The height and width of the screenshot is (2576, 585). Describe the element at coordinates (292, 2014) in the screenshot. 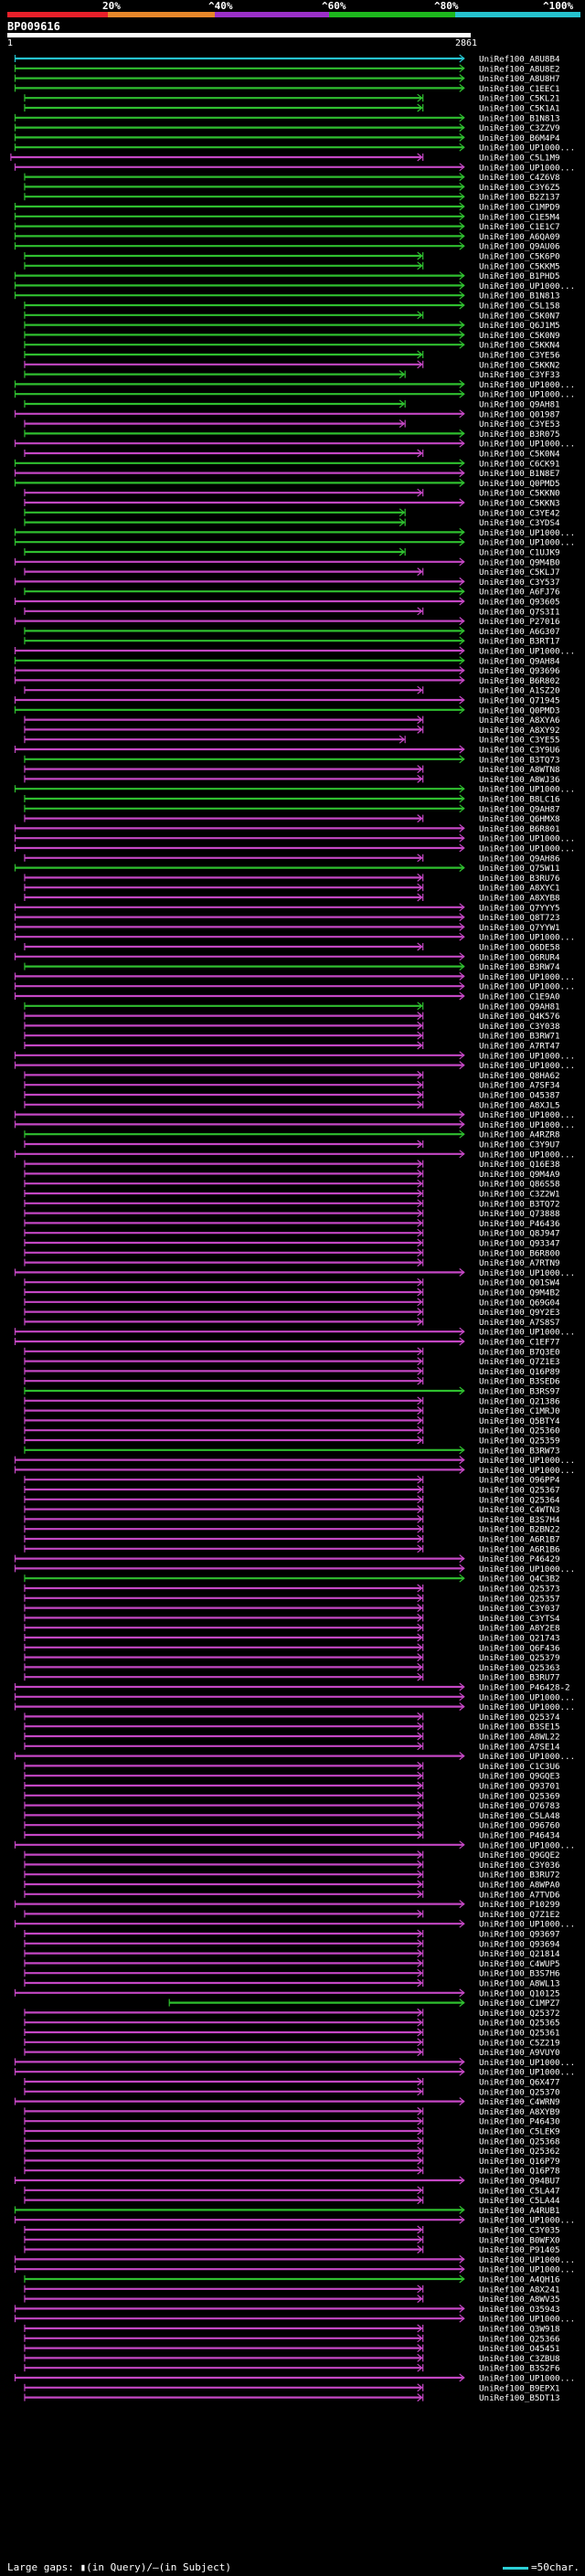

I see `hit-row: UniRef100_Q25372` at that location.